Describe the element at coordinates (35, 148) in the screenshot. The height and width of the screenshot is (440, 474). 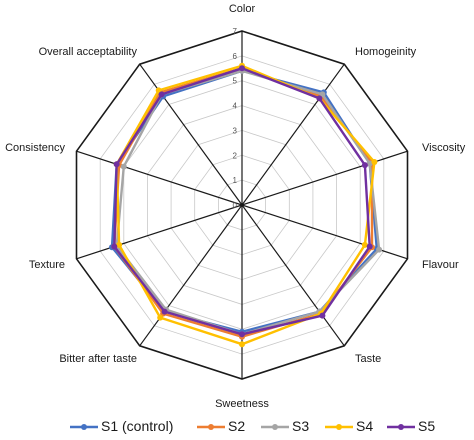
I see `axis-label-consistency: Consistency` at that location.